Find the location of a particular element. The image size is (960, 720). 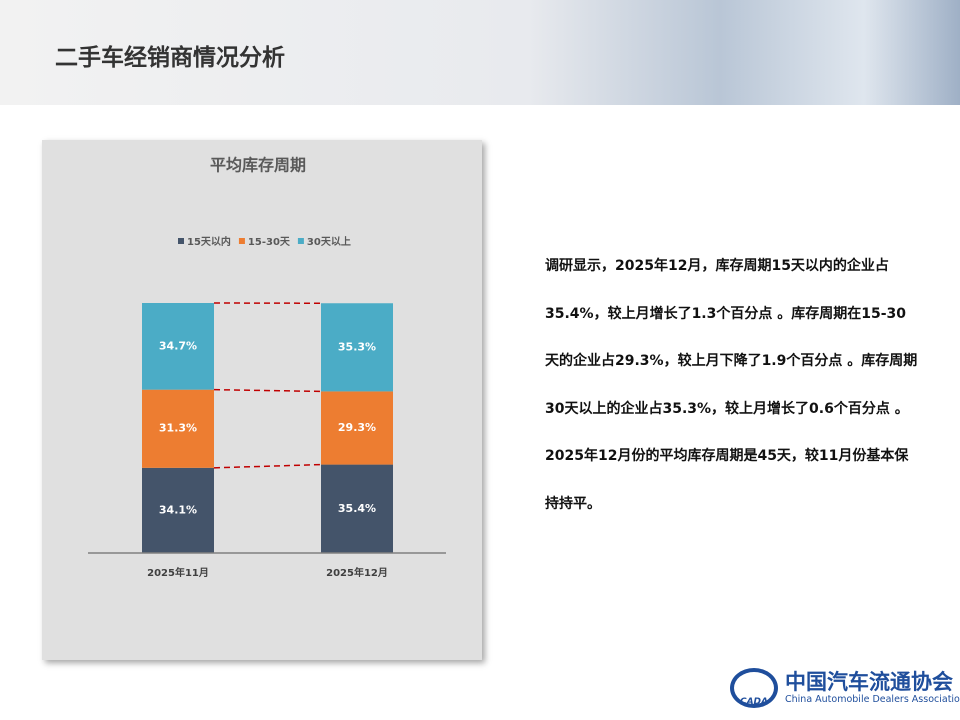

legend-label: 15天以内 is located at coordinates (209, 241).